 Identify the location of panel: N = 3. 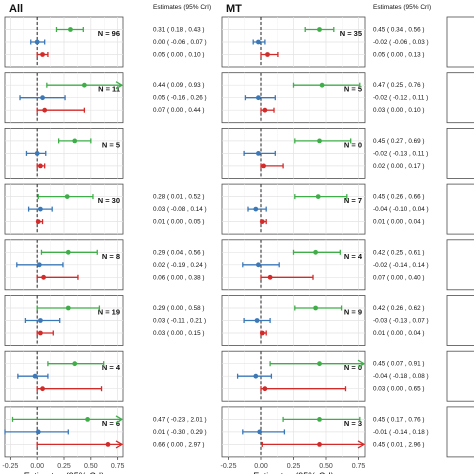
(293, 432).